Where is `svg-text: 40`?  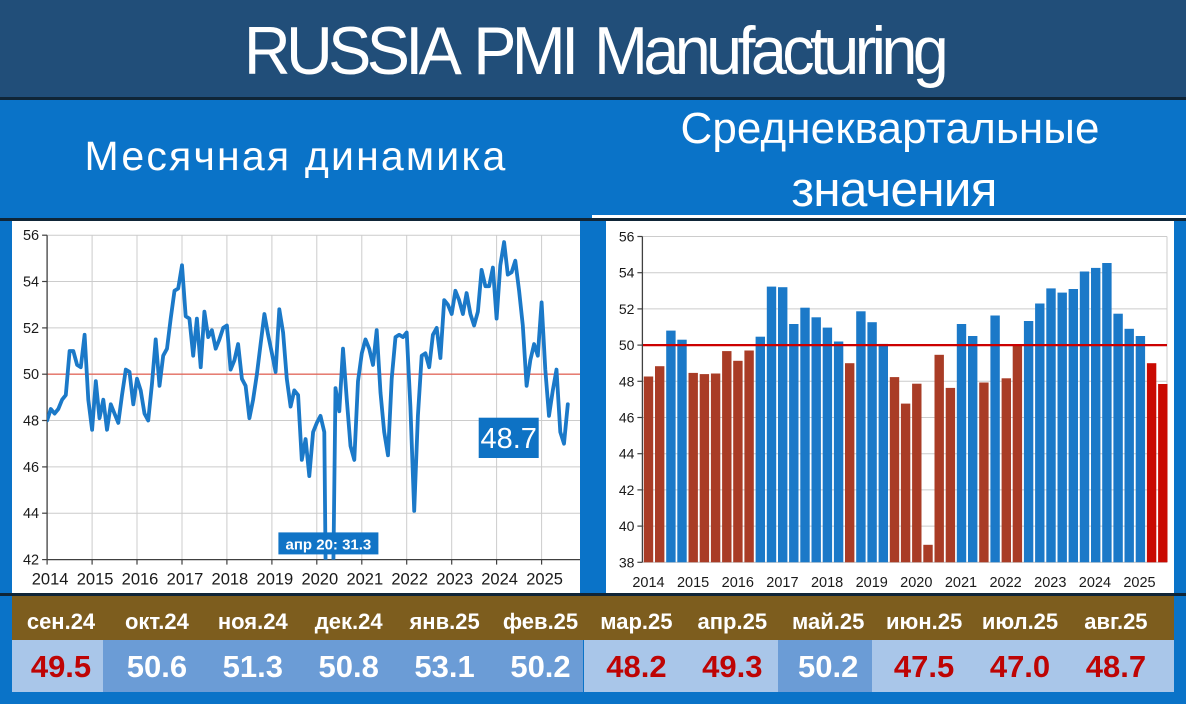 svg-text: 40 is located at coordinates (627, 526).